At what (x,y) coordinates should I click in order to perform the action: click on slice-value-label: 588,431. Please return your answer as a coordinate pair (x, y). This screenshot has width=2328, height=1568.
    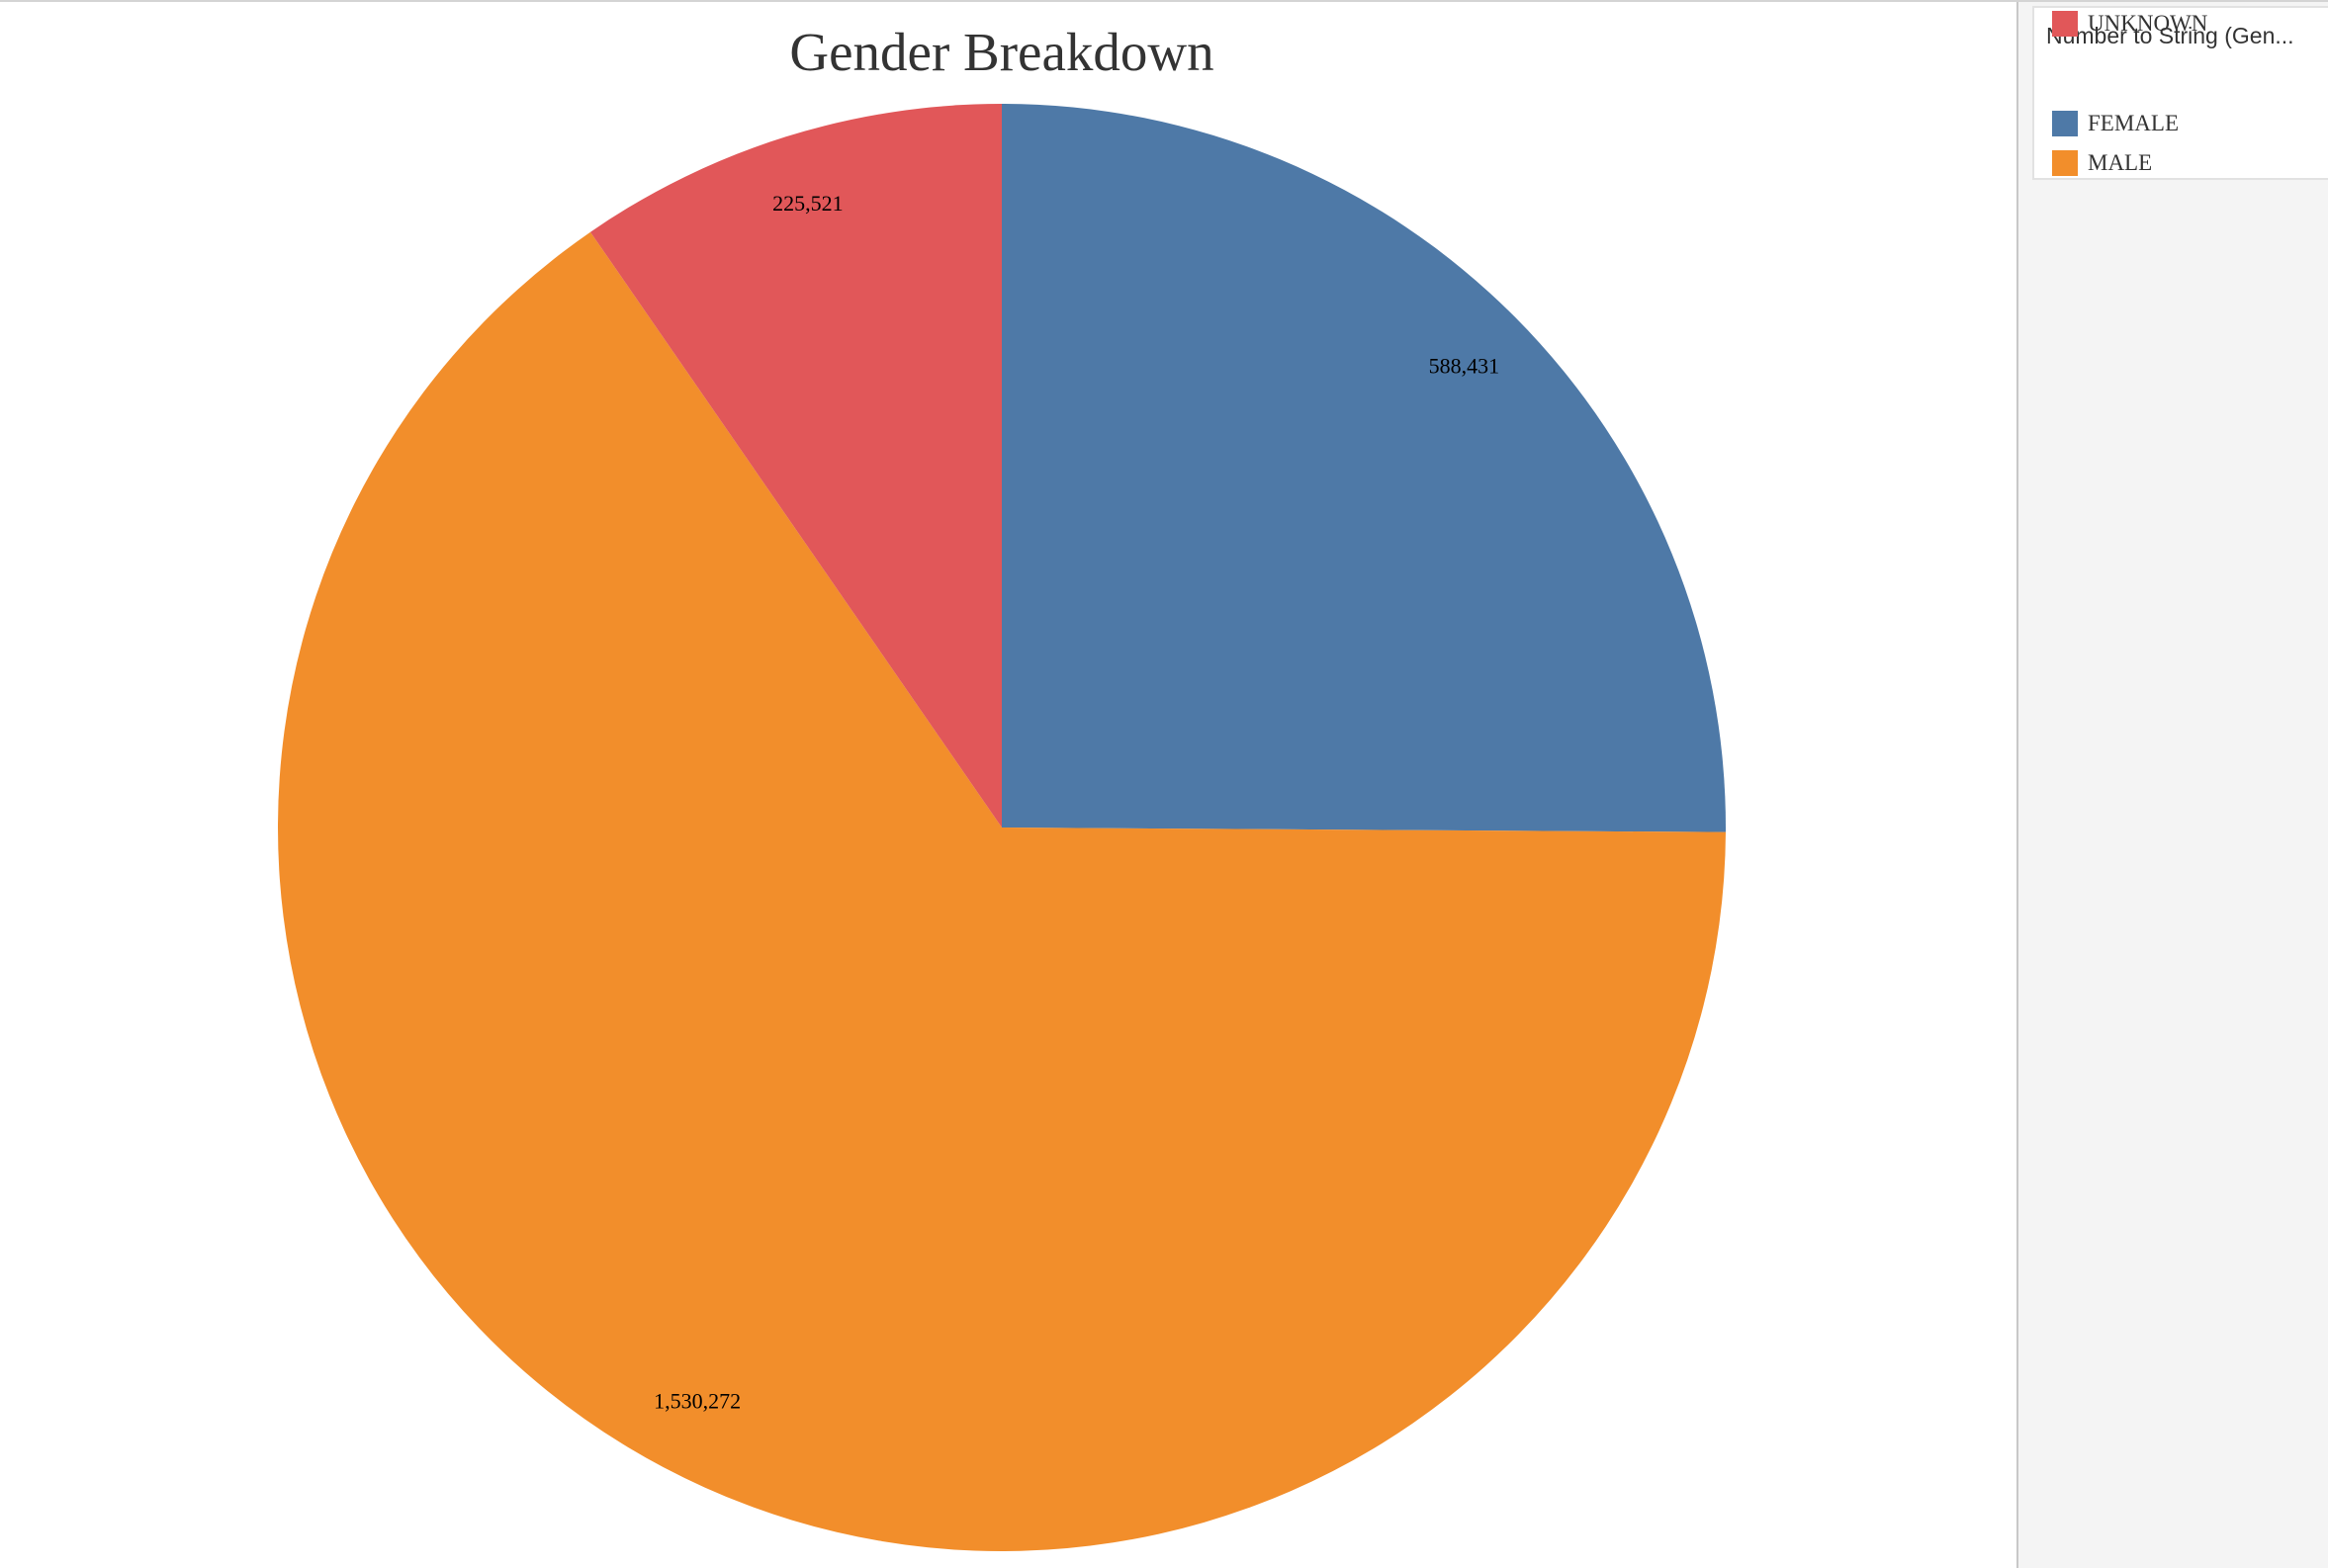
    Looking at the image, I should click on (1464, 367).